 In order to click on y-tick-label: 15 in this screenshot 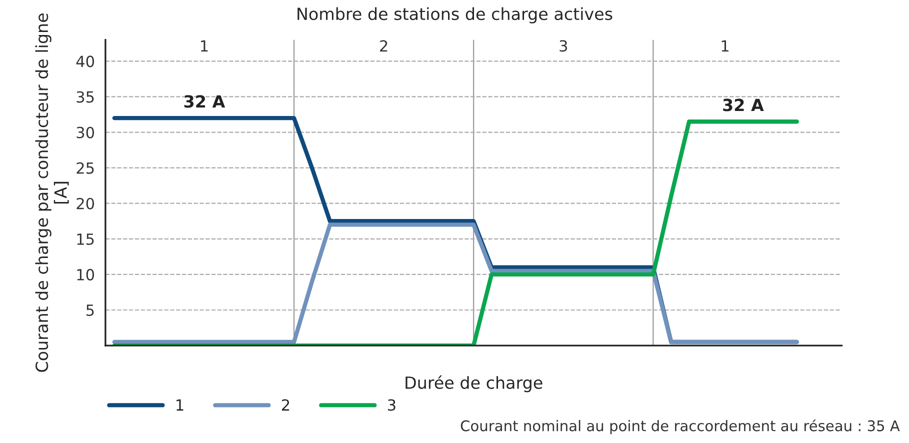, I will do `click(85, 239)`.